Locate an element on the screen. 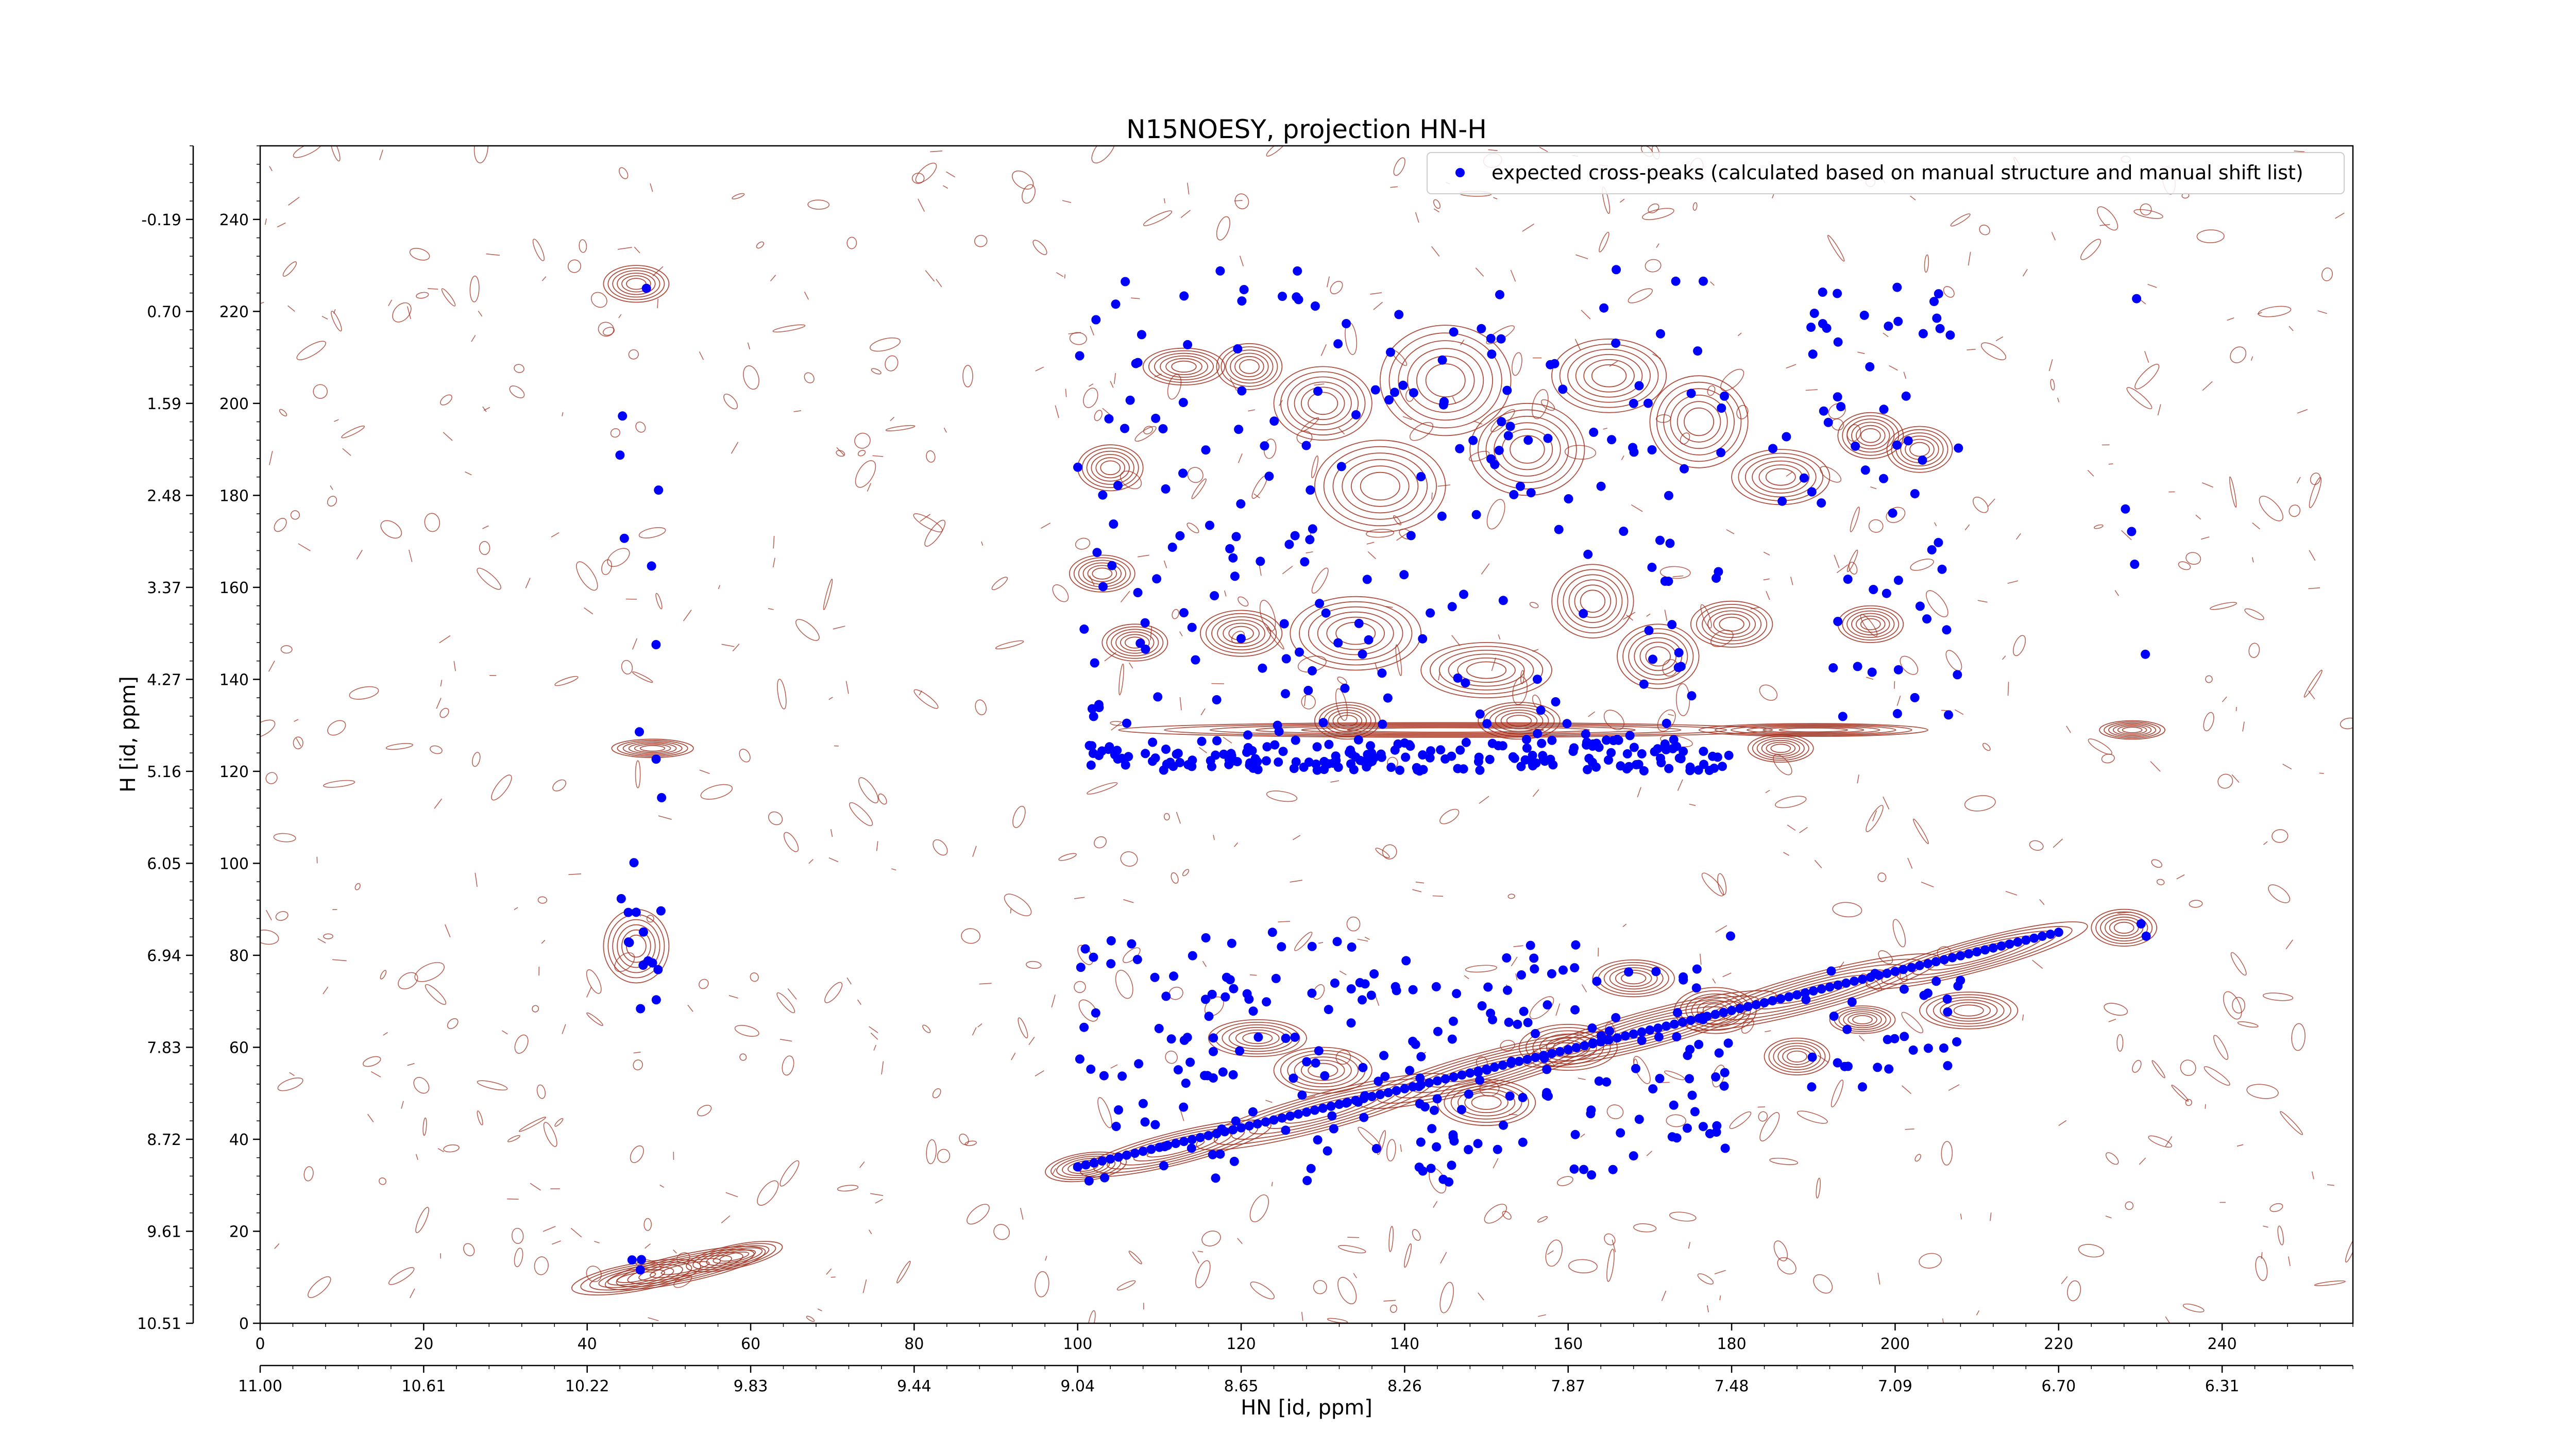 The image size is (2576, 1449). x-tick-label: 240 is located at coordinates (2221, 1344).